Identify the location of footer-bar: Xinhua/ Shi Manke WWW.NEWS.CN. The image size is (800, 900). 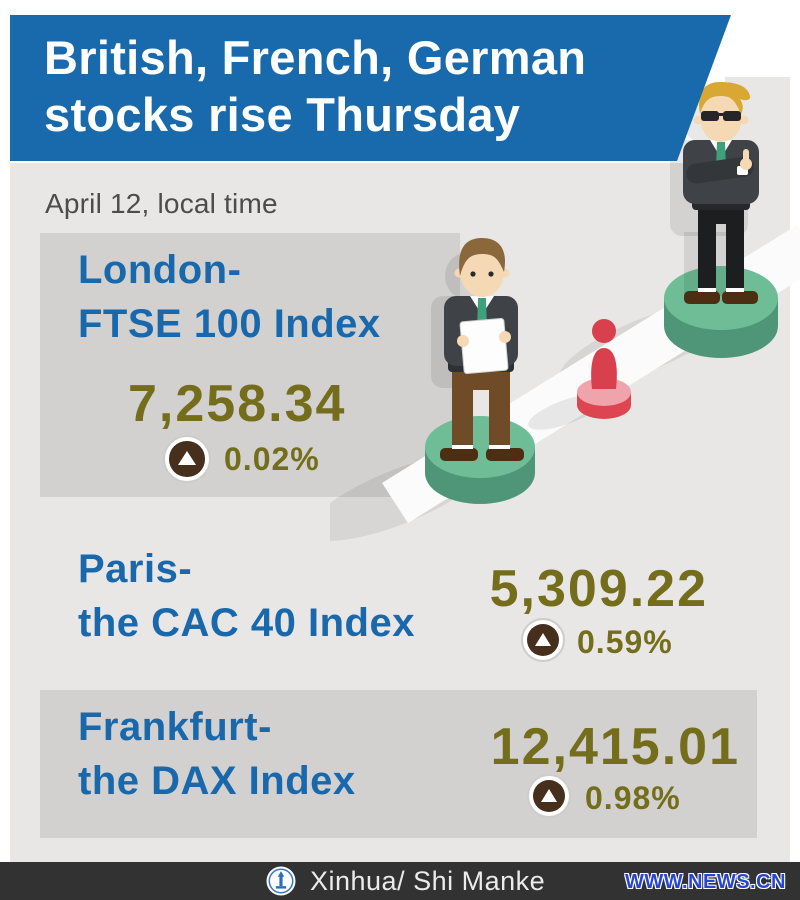
(400, 881).